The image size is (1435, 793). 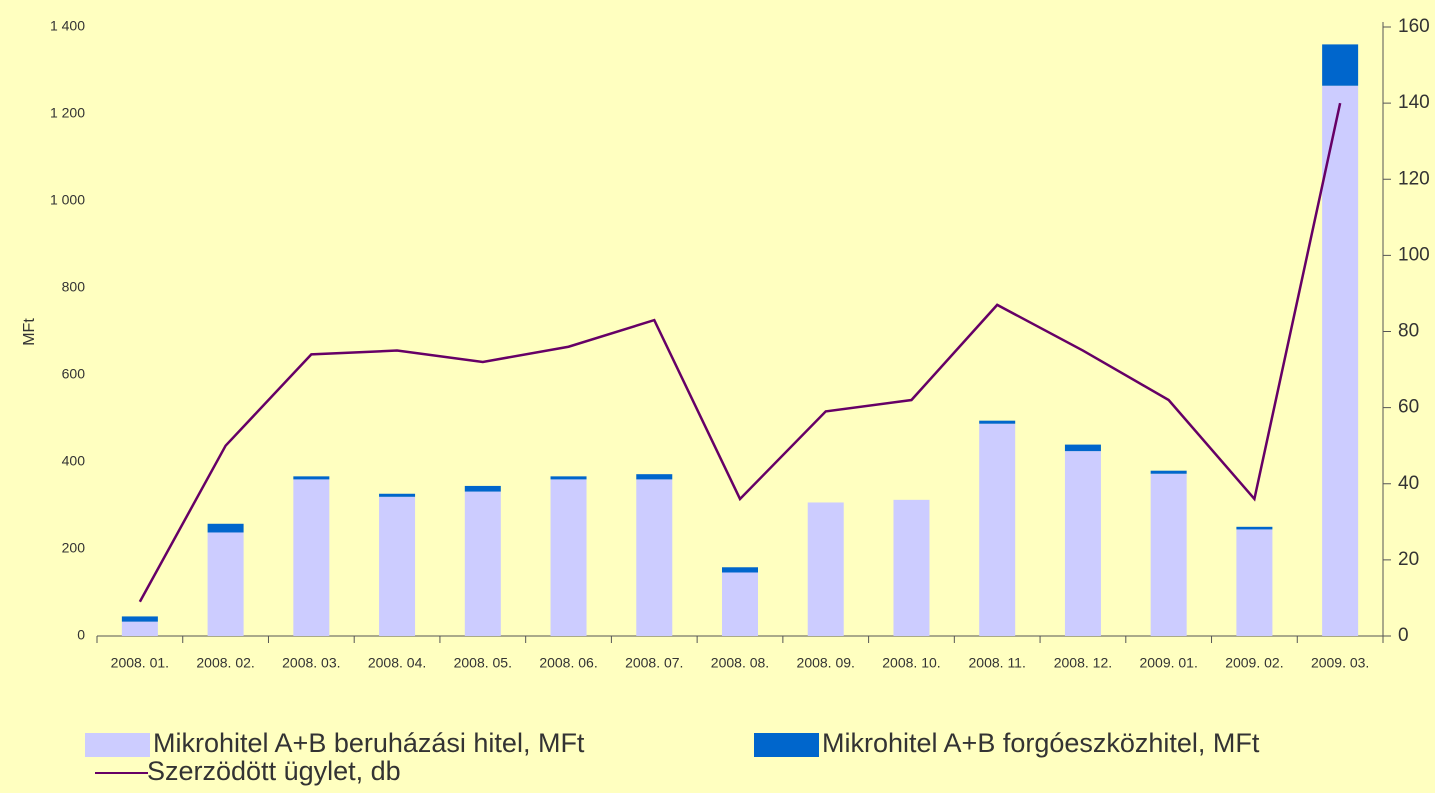 What do you see at coordinates (1414, 178) in the screenshot?
I see `y2-tick-label: 120` at bounding box center [1414, 178].